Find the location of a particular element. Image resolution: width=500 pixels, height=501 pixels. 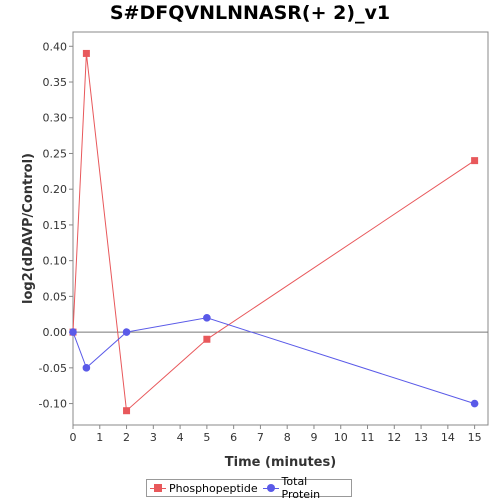

x-tick-label: 4 is located at coordinates (180, 437).